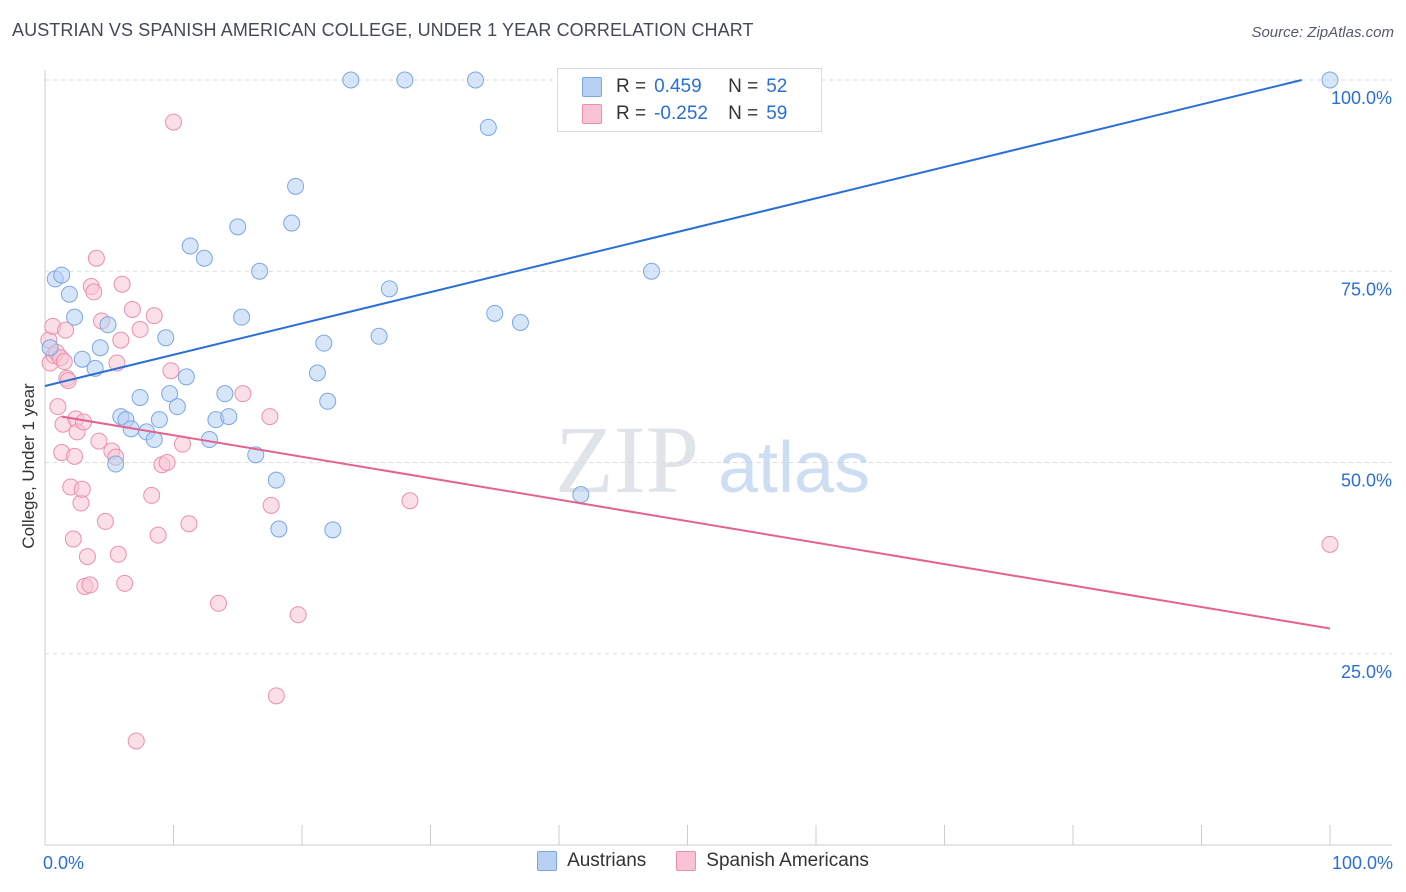 Image resolution: width=1406 pixels, height=892 pixels. Describe the element at coordinates (28, 466) in the screenshot. I see `y-axis-label: College, Under 1 year` at that location.